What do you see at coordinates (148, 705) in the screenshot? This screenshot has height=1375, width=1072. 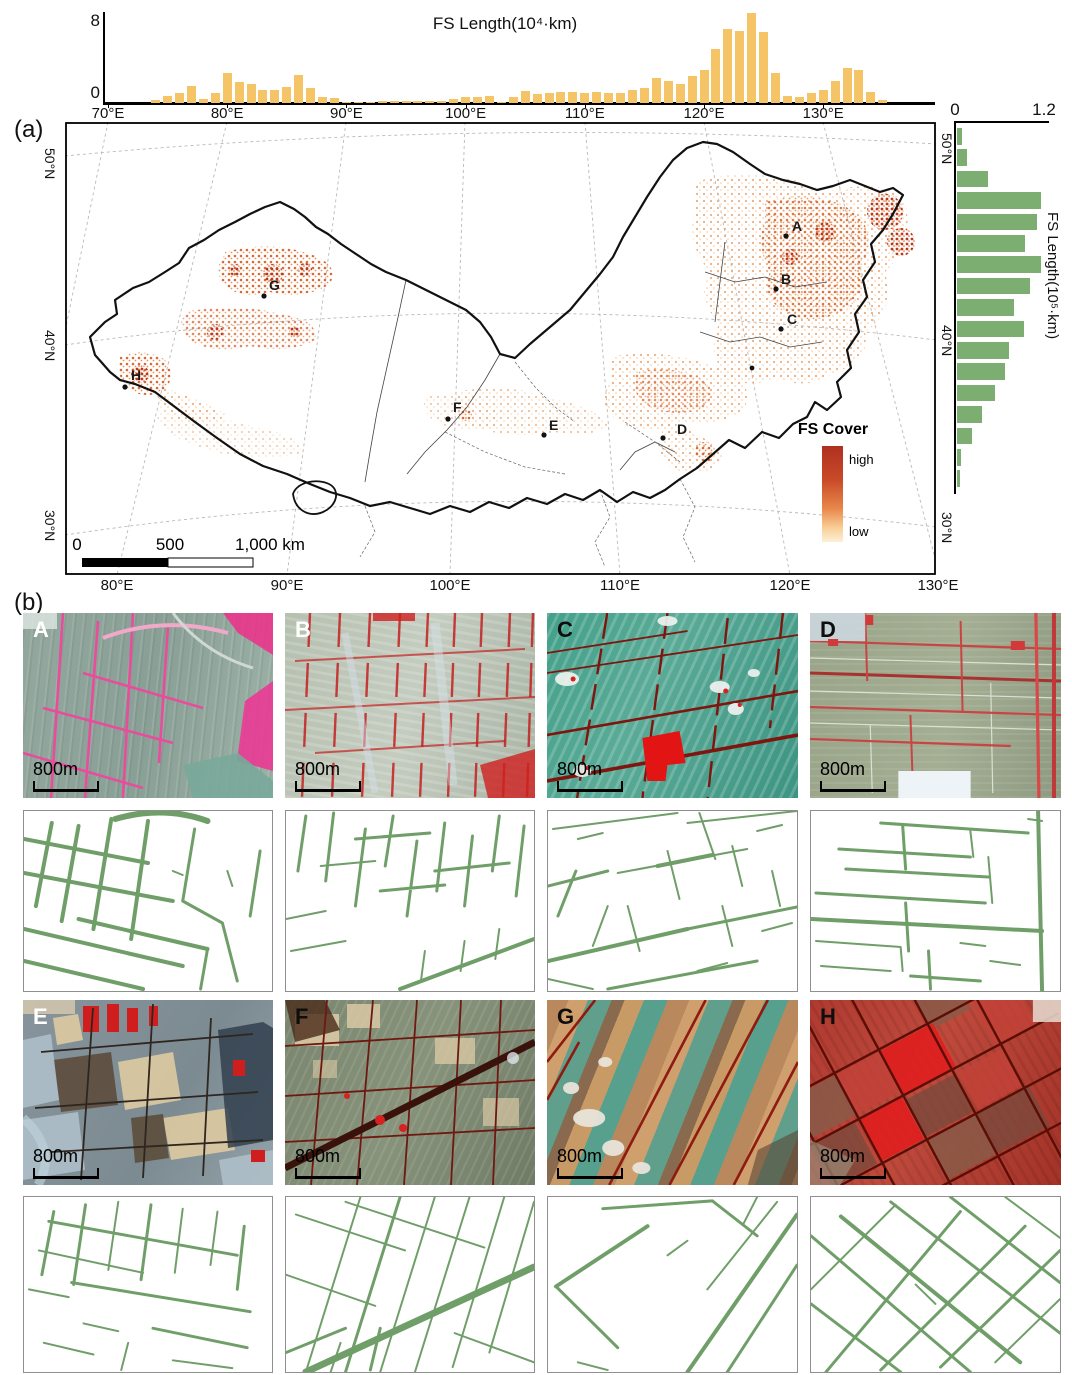 I see `sat-image-A: A 800m` at bounding box center [148, 705].